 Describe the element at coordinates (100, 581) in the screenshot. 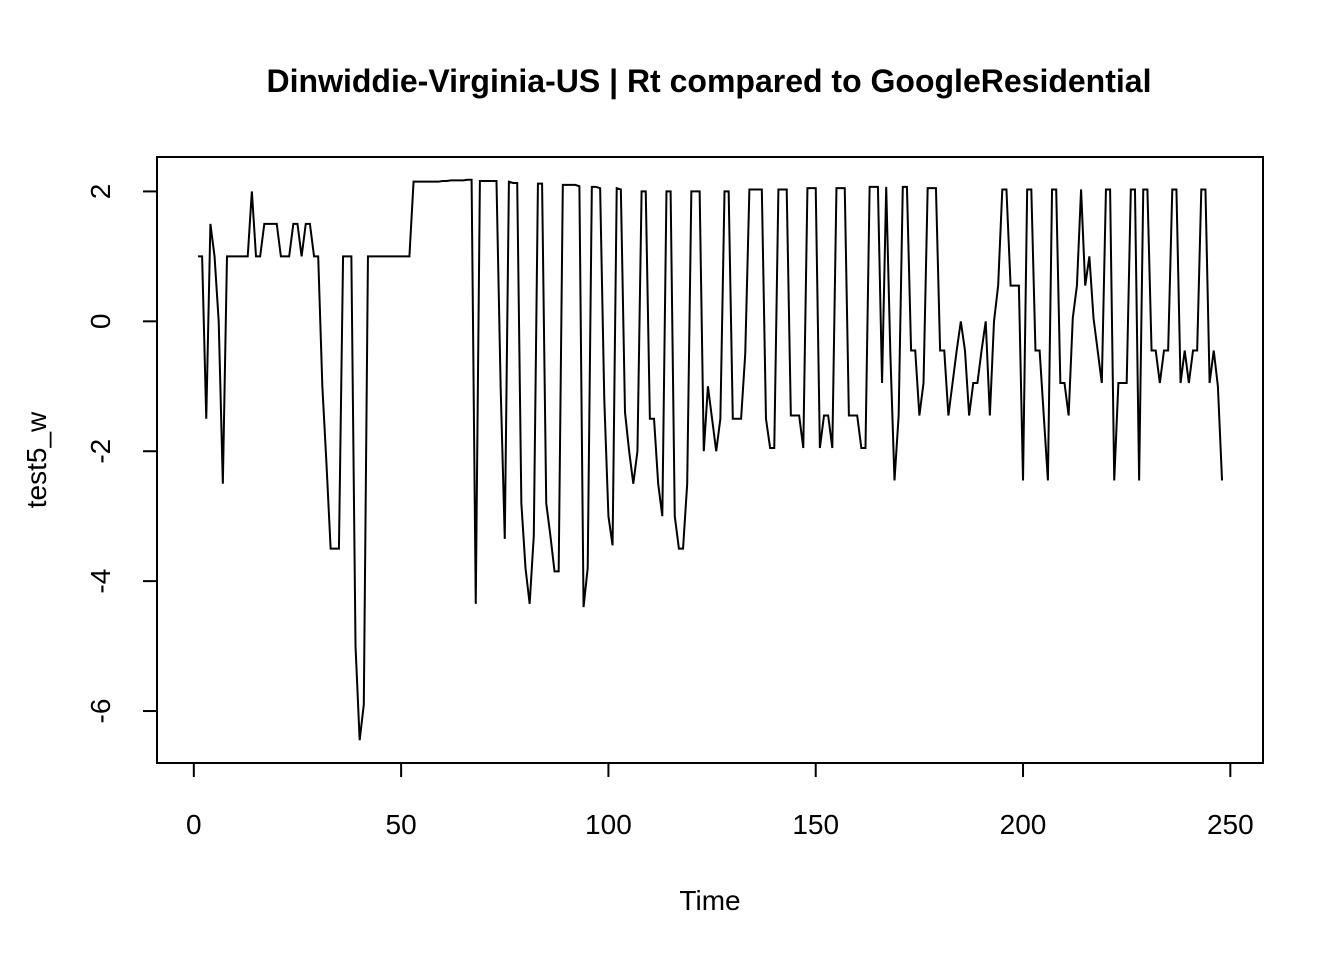

I see `y-tick-label: -4` at that location.